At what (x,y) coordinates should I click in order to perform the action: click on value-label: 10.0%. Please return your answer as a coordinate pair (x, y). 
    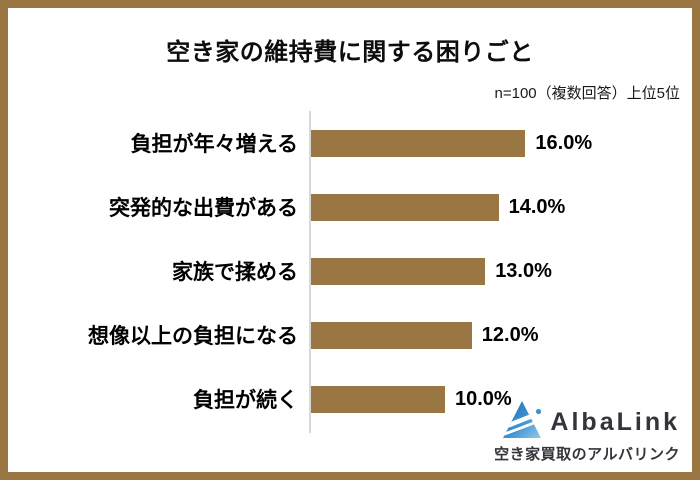
    Looking at the image, I should click on (483, 398).